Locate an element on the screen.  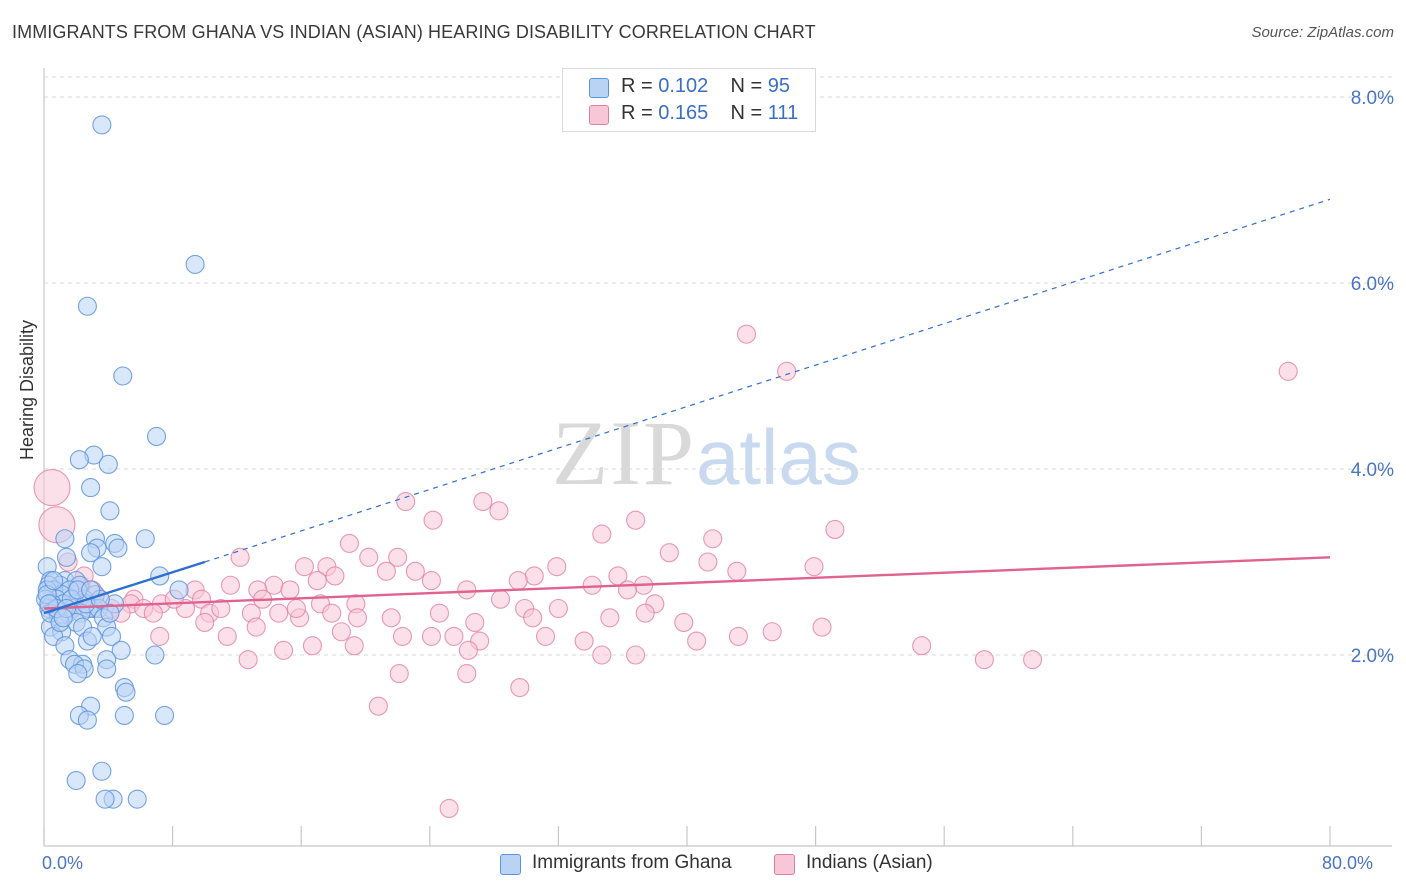
legend-swatch-ghana is located at coordinates (510, 864).